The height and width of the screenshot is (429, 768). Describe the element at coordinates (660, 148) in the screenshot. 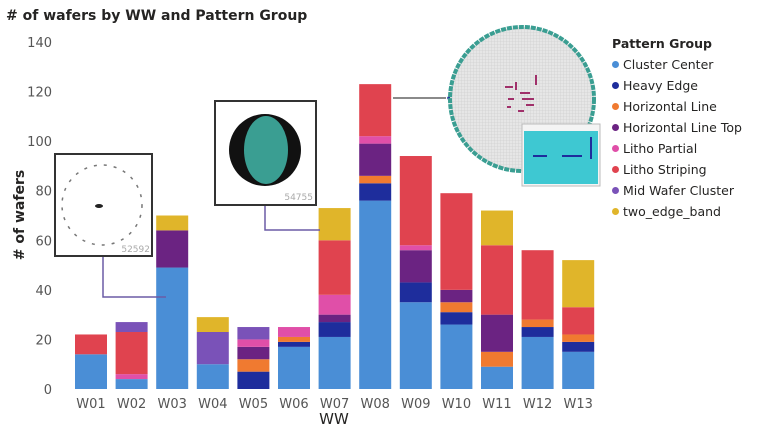

I see `legend-label: Litho Partial` at that location.